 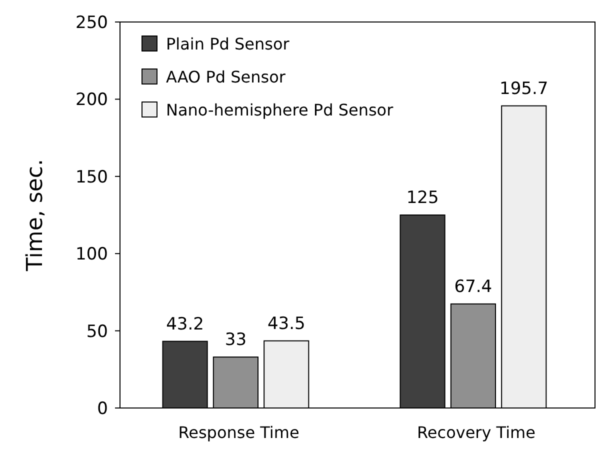 What do you see at coordinates (286, 324) in the screenshot?
I see `data-label: 43.5` at bounding box center [286, 324].